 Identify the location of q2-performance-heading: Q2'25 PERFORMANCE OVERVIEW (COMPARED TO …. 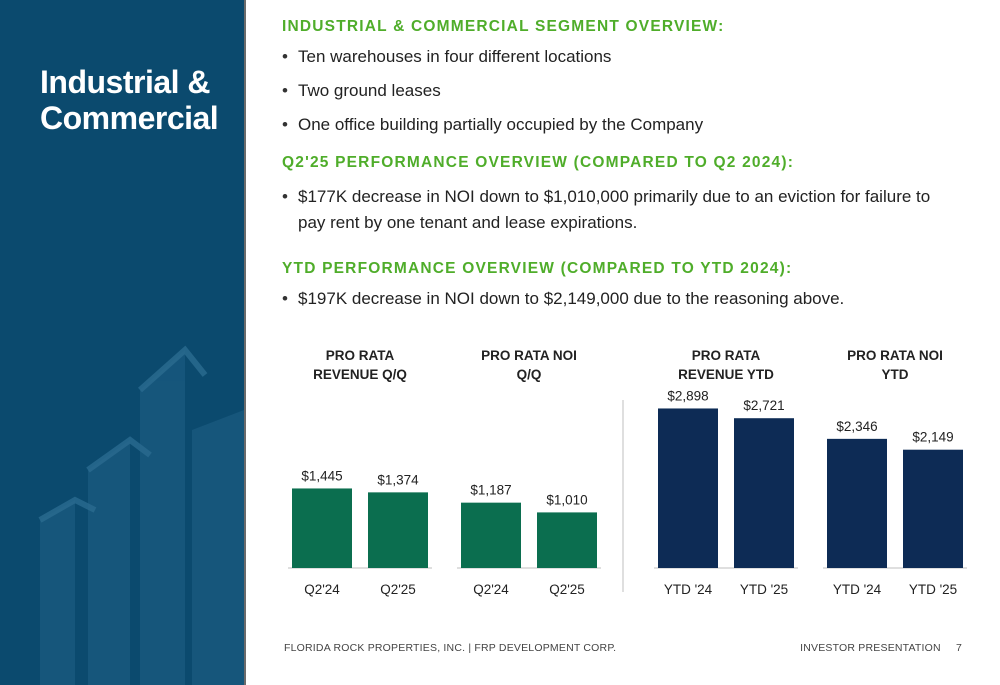
(538, 162).